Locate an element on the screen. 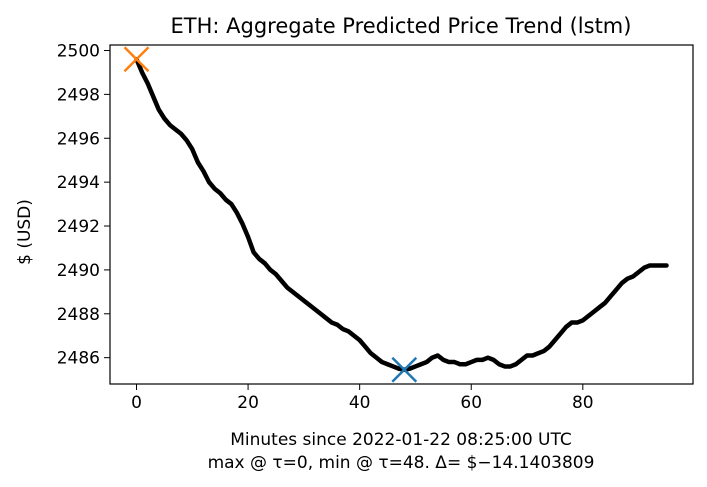 The height and width of the screenshot is (487, 707). x-tick-label: 0 is located at coordinates (136, 403).